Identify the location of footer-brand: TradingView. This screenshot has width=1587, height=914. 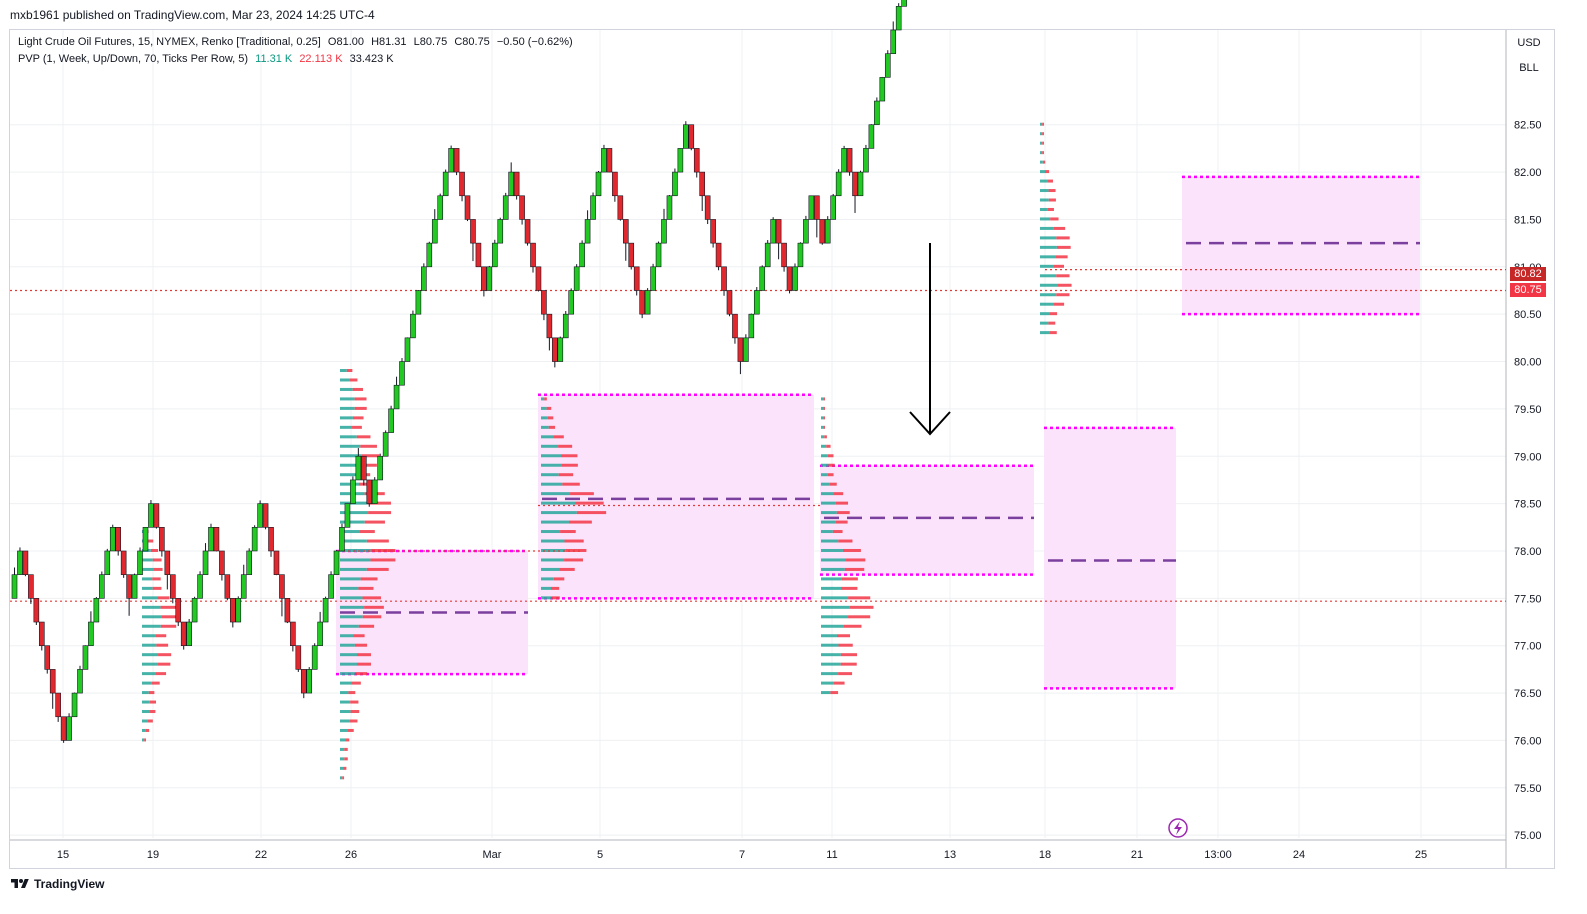
(57, 884).